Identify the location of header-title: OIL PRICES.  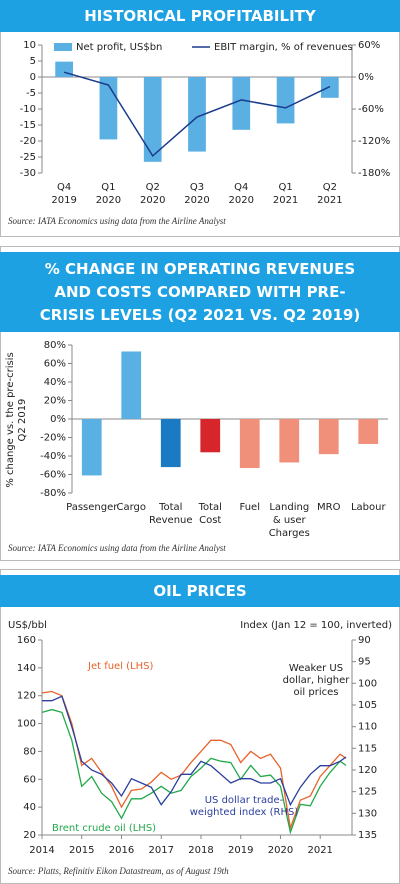
(199, 591).